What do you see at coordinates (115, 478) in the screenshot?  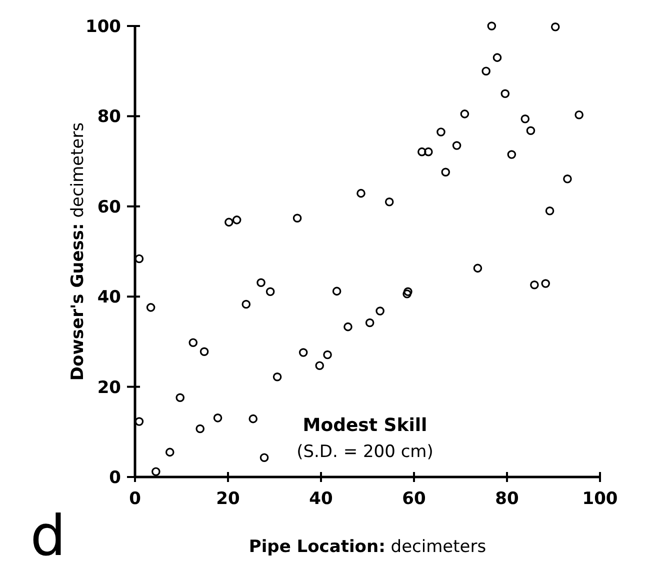 I see `y-tick-label: 0` at bounding box center [115, 478].